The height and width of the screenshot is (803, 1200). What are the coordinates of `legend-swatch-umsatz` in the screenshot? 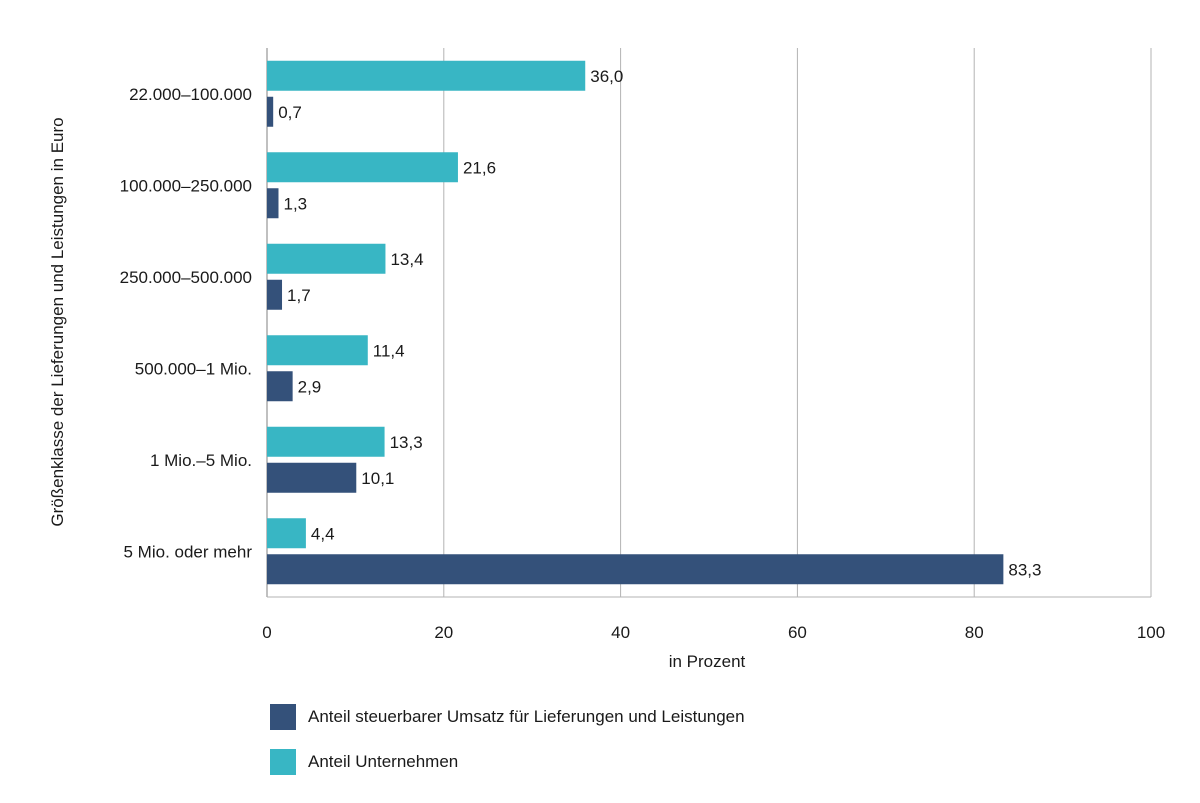 It's located at (283, 717).